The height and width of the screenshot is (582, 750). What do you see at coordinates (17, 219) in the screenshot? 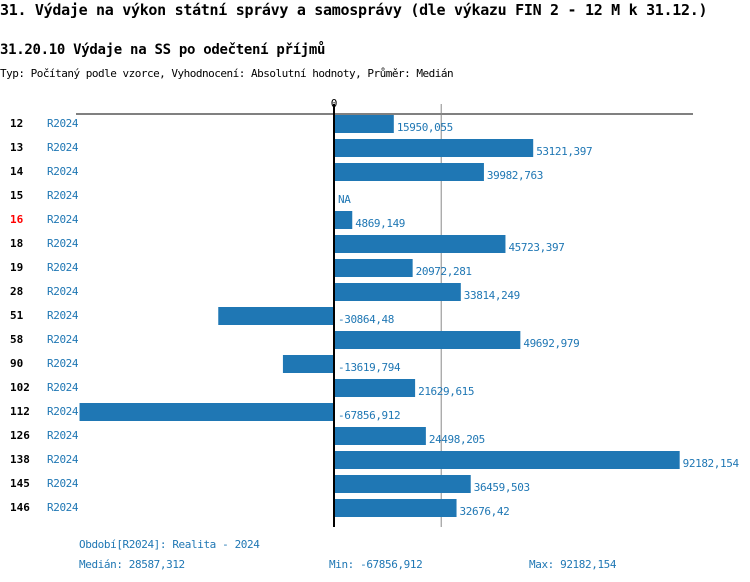
I see `category-label: 16` at bounding box center [17, 219].